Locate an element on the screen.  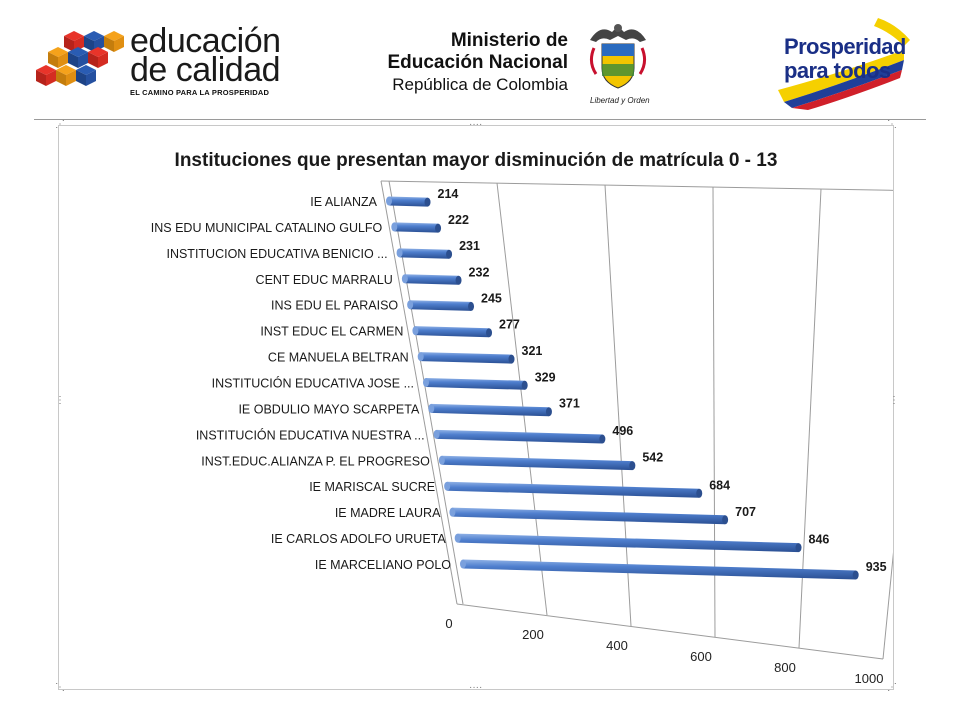
floor-edge is located at coordinates (670, 631).